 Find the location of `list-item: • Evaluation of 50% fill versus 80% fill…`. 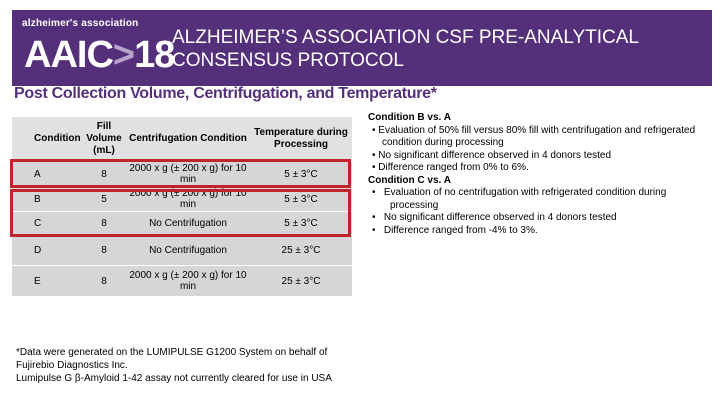

list-item: • Evaluation of 50% fill versus 80% fill… is located at coordinates (538, 137).